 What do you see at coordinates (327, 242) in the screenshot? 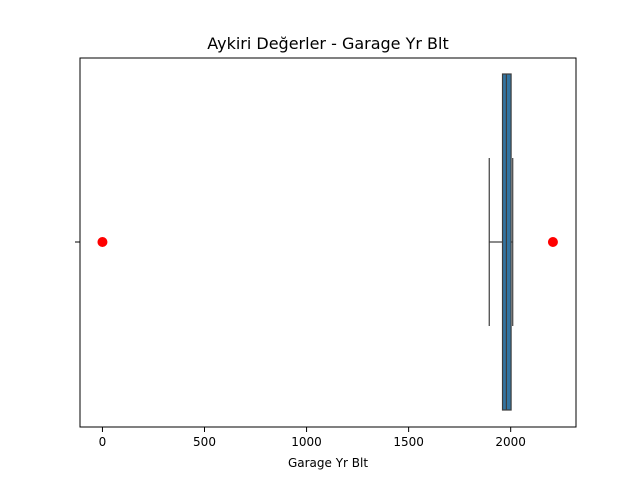
I see `outliers` at bounding box center [327, 242].